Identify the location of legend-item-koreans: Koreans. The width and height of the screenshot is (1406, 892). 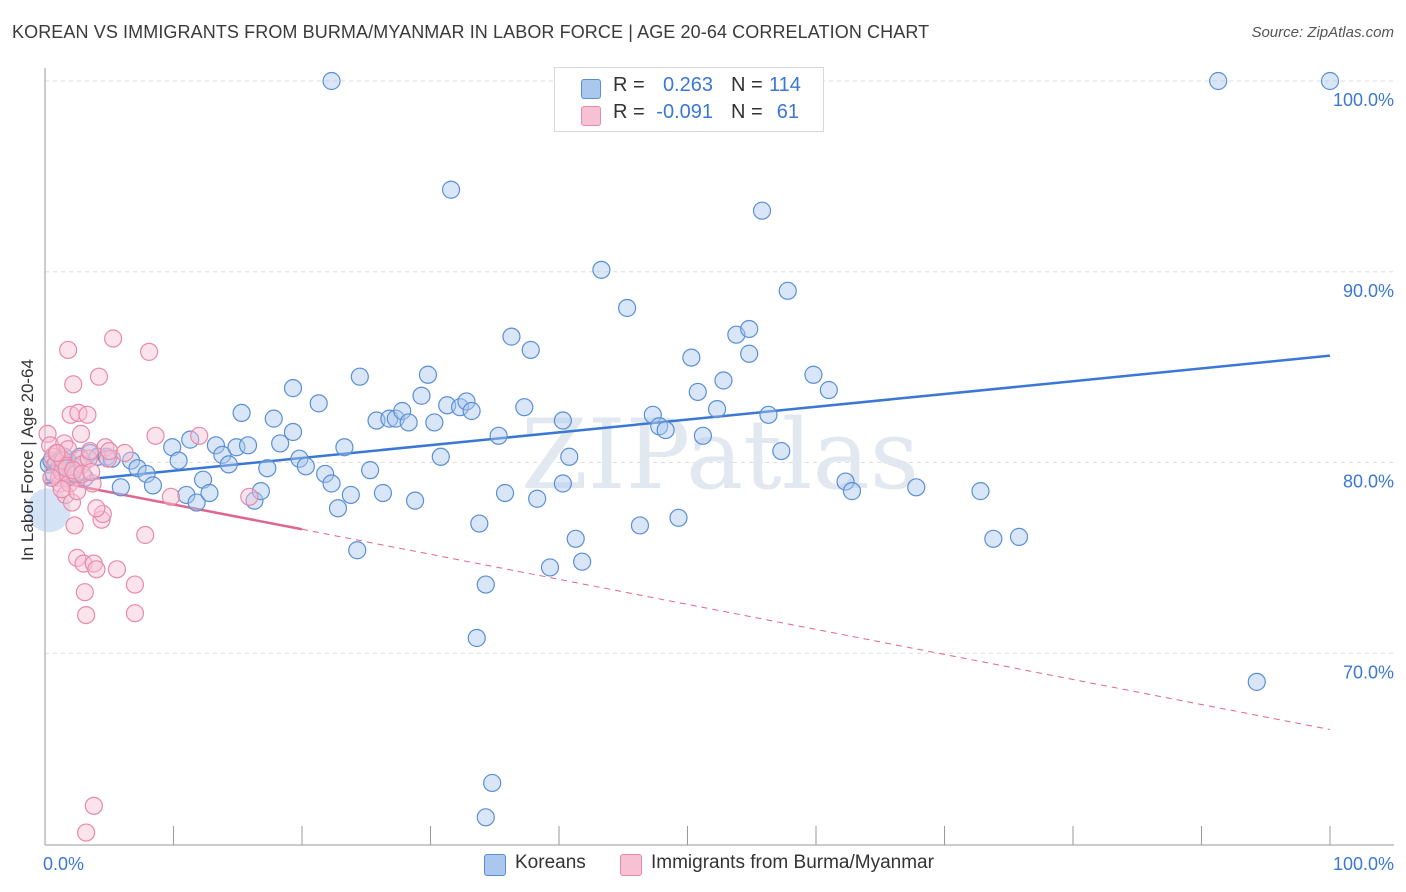
(544, 864).